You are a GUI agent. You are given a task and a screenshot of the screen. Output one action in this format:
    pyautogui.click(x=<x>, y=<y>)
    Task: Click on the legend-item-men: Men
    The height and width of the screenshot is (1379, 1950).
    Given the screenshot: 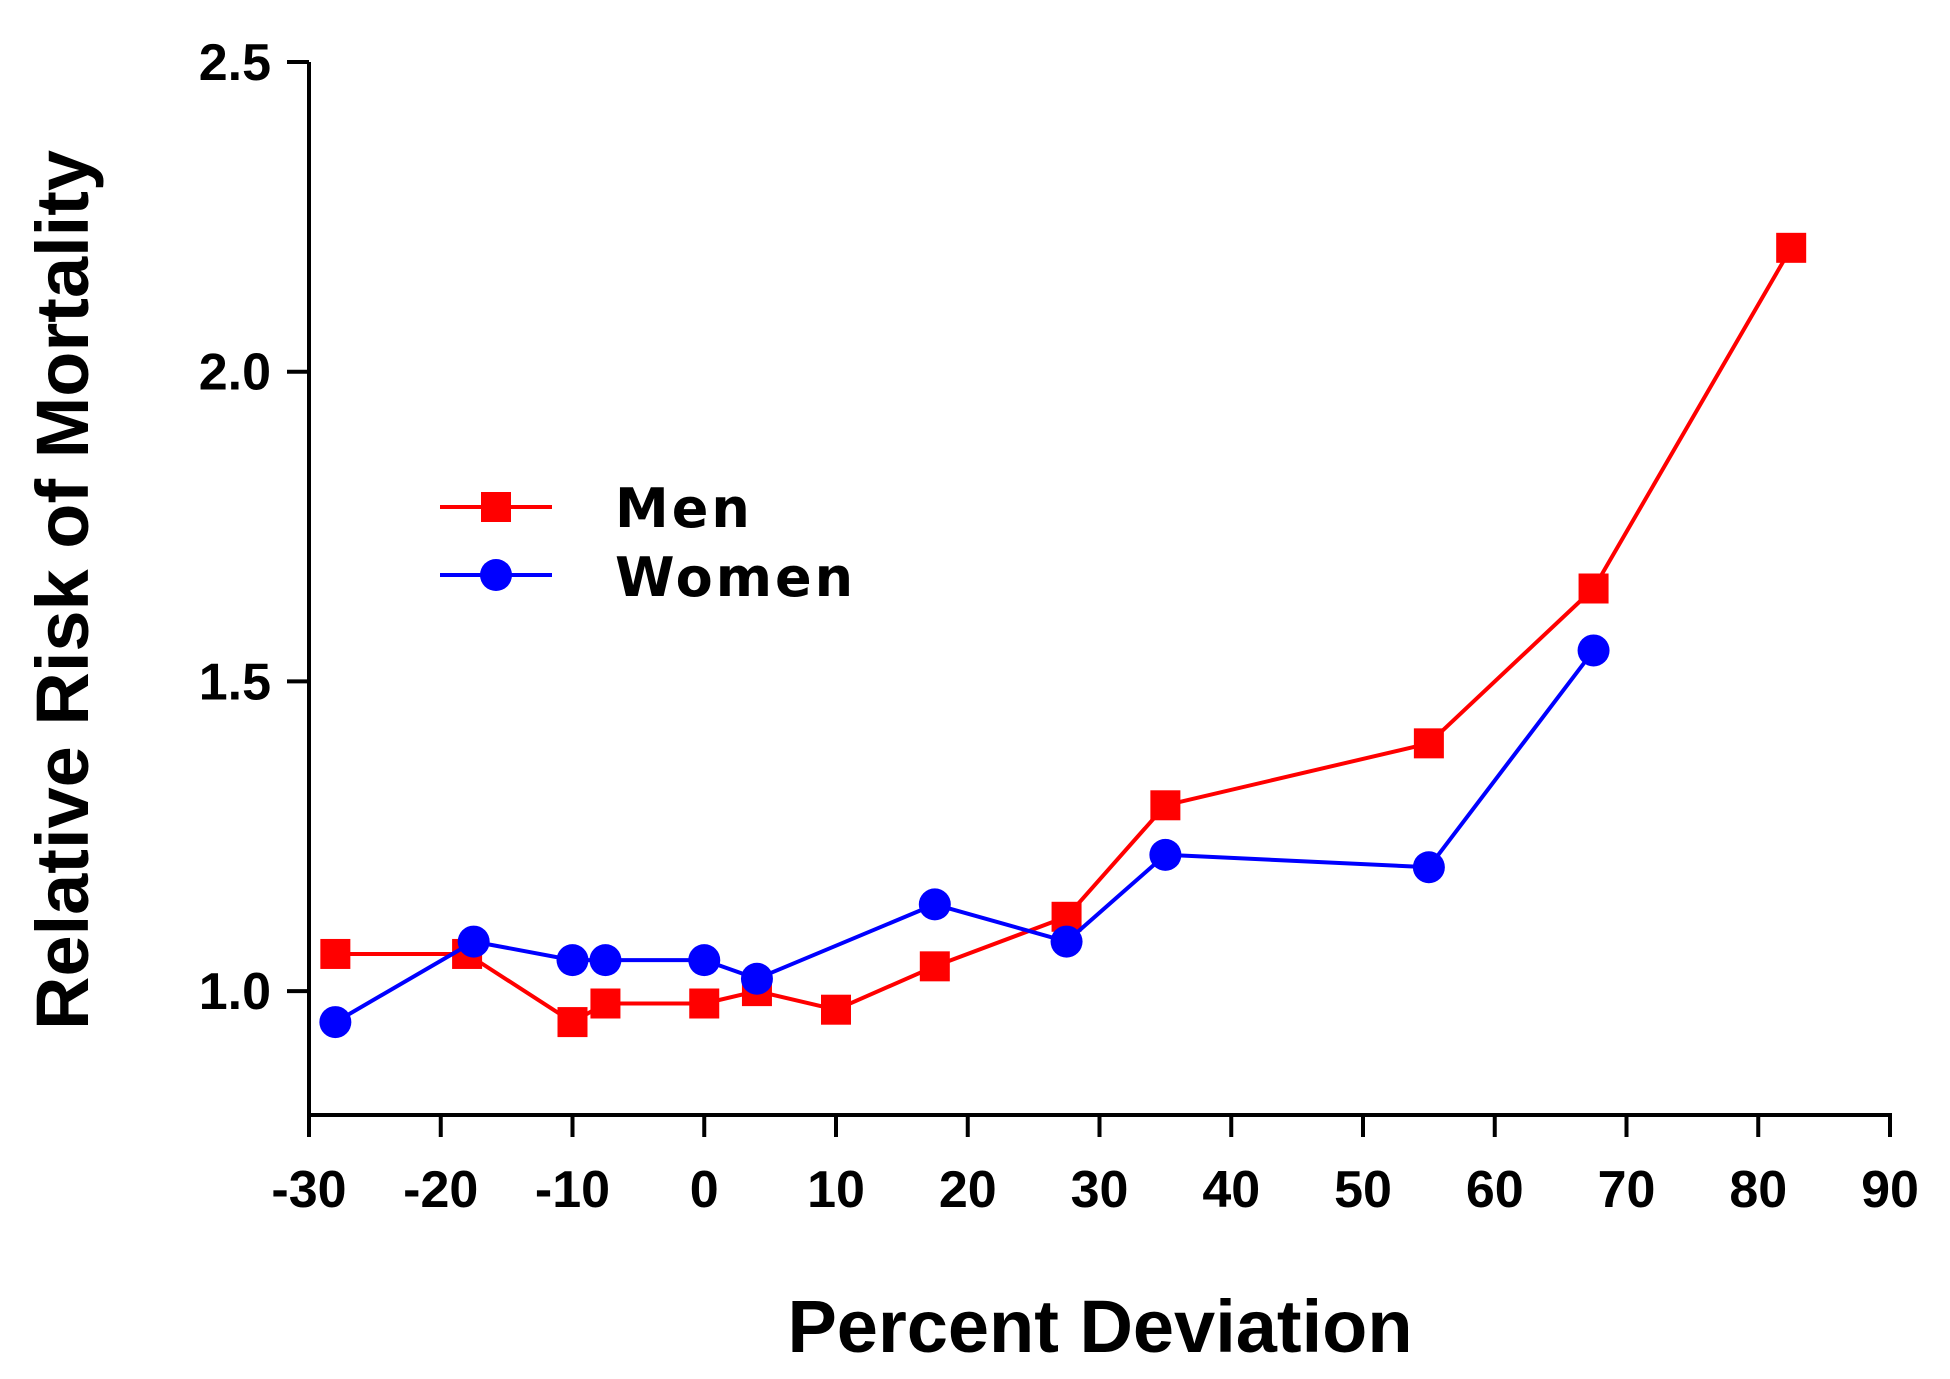 What is the action you would take?
    pyautogui.click(x=596, y=508)
    